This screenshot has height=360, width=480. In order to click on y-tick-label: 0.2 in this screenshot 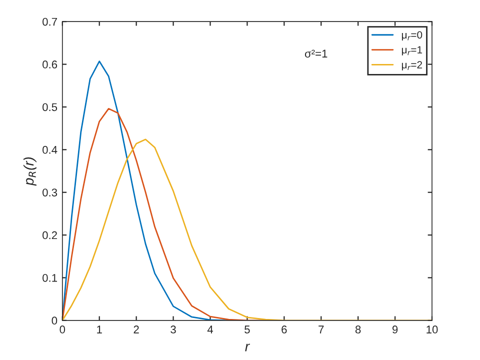, I will do `click(49, 235)`.